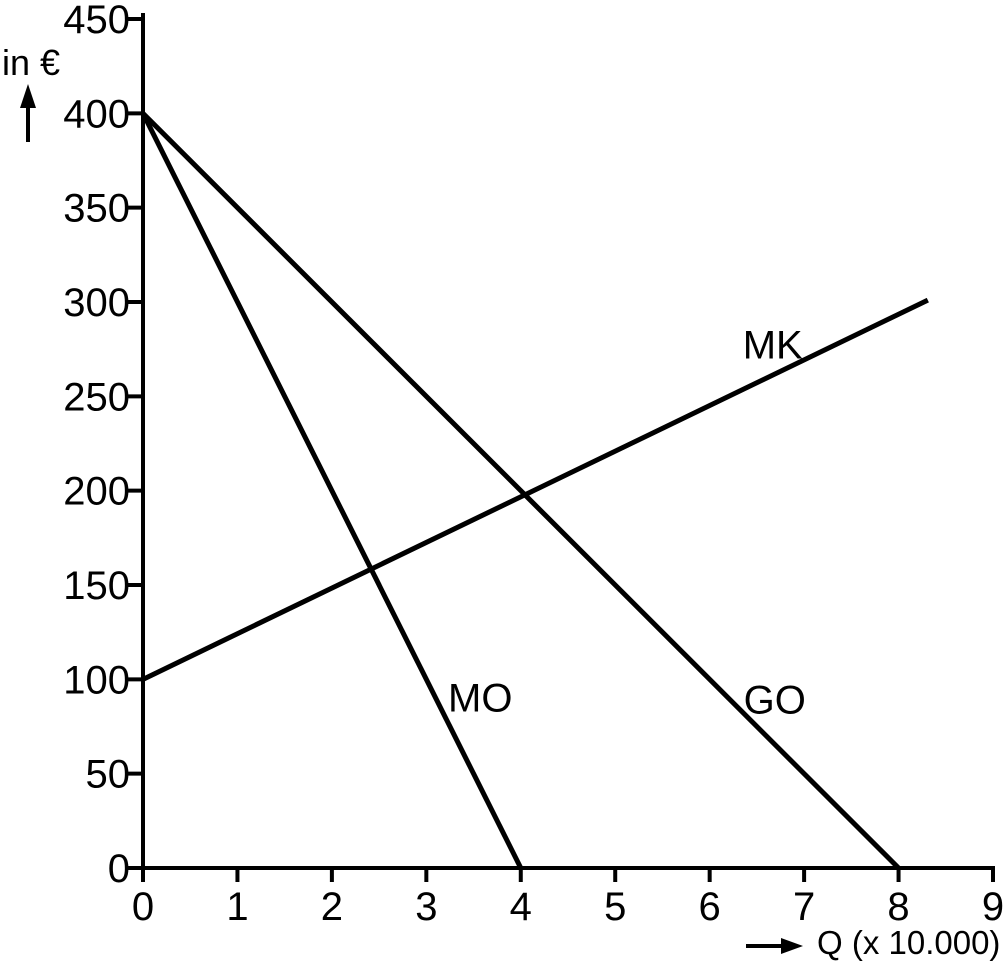 This screenshot has height=966, width=1005. I want to click on x-tick-label: 2, so click(332, 907).